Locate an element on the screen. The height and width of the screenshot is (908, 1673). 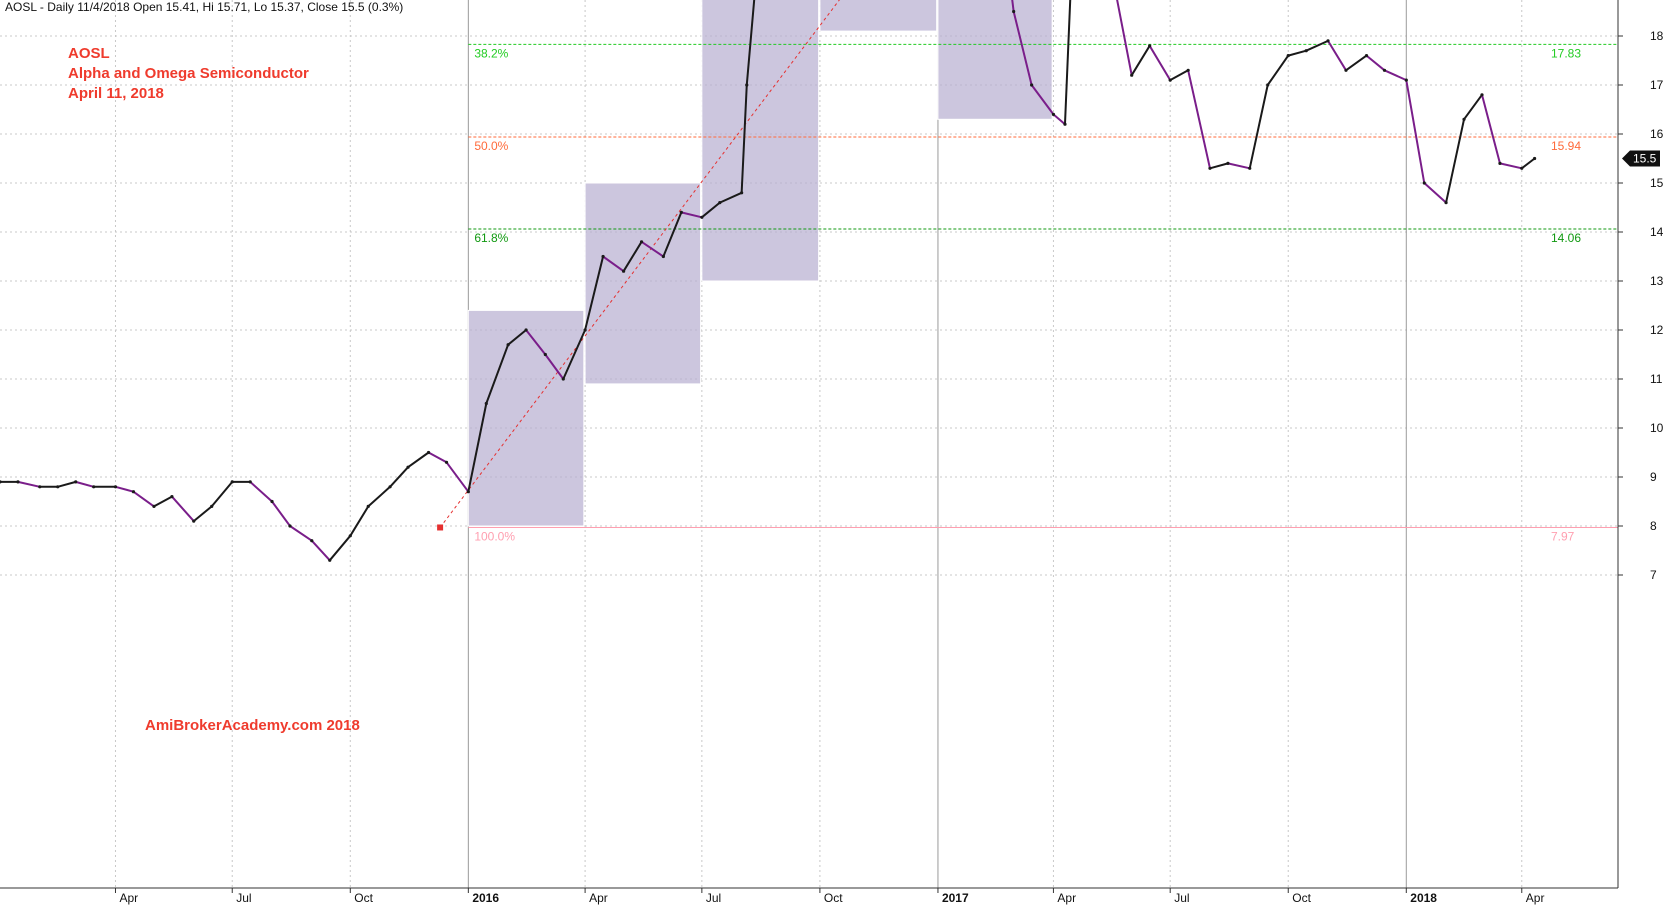
fib-value-label: 15.94 is located at coordinates (1566, 146).